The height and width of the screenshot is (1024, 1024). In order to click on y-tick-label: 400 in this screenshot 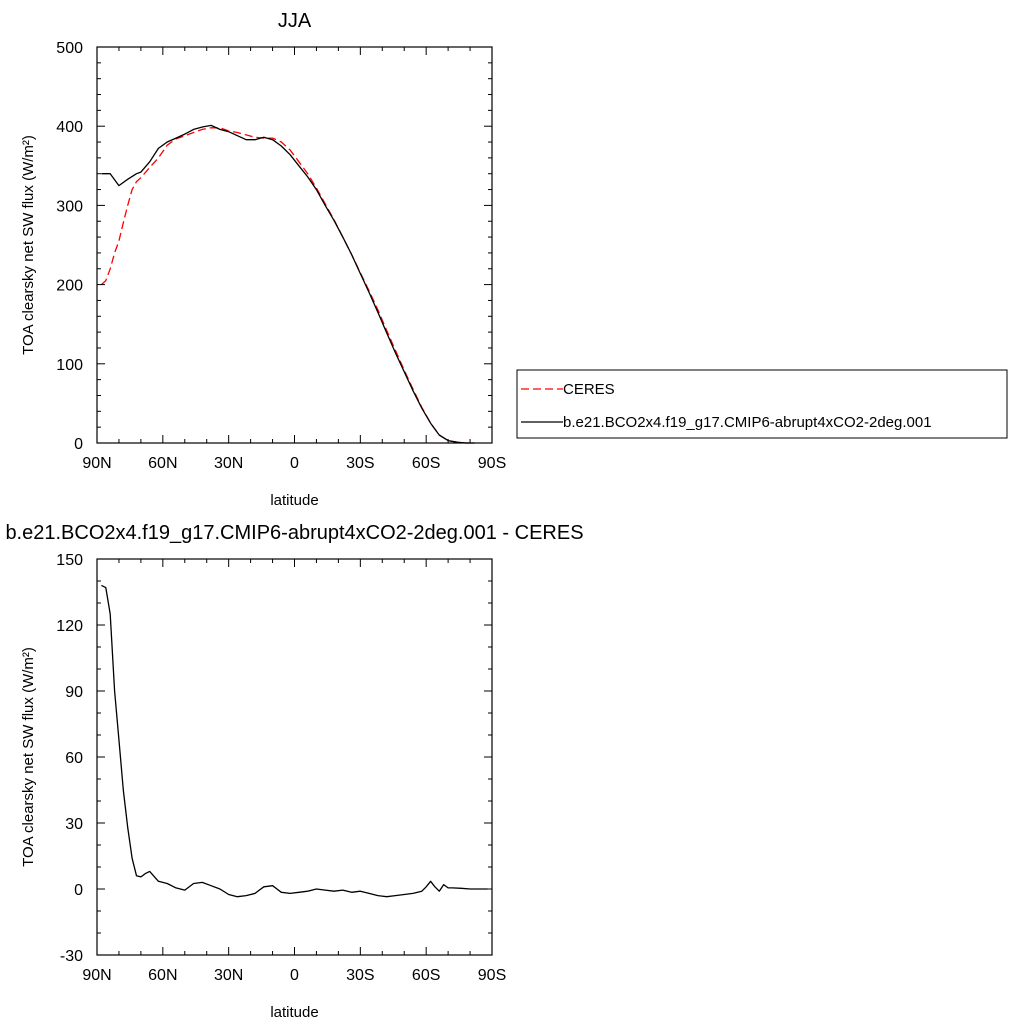, I will do `click(69, 127)`.